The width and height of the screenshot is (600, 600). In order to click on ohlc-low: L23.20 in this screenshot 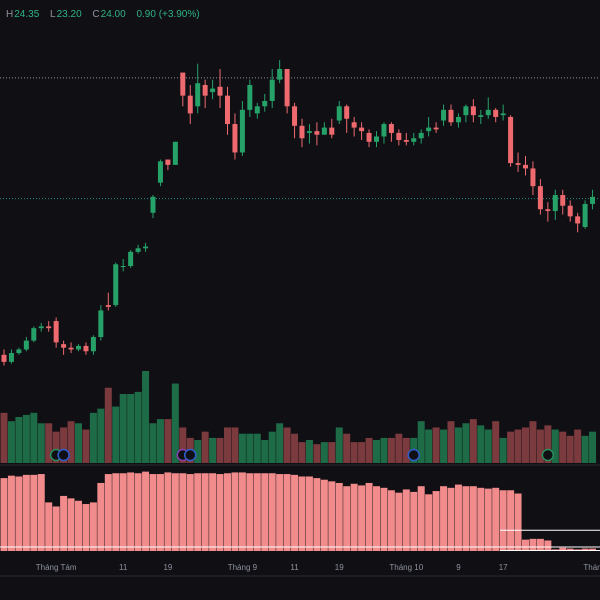, I will do `click(66, 14)`.